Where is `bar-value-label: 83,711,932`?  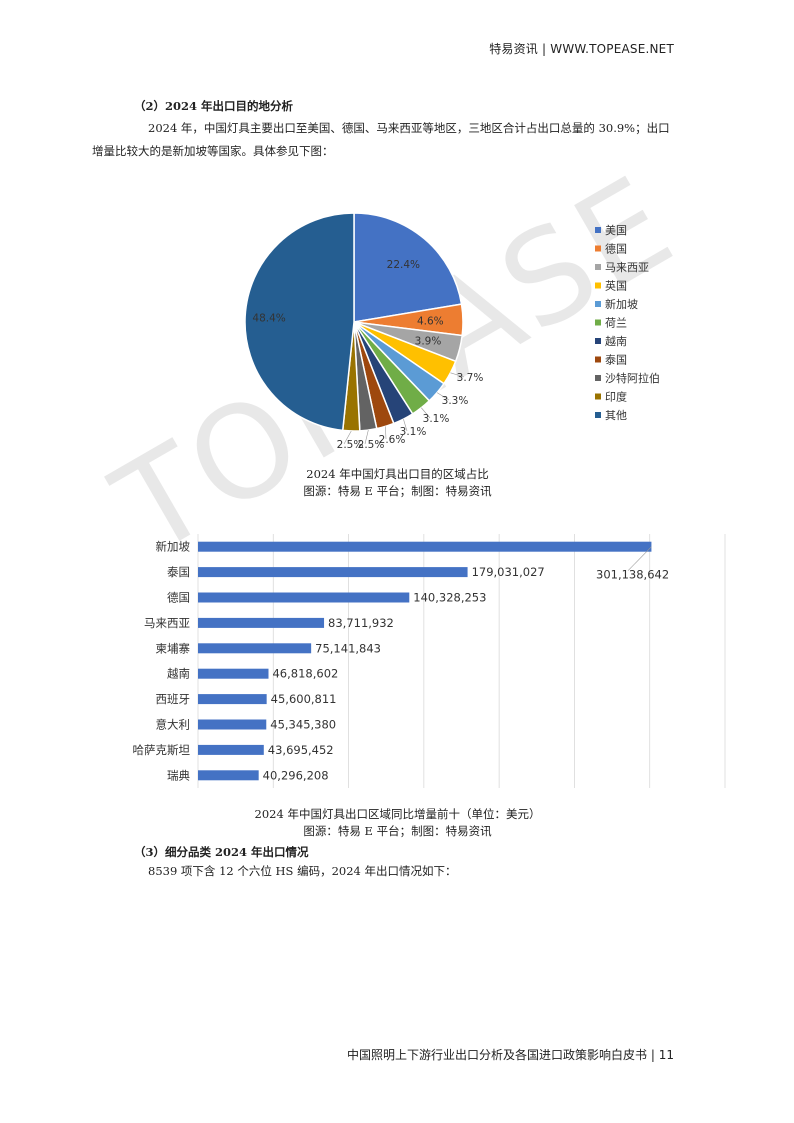
bar-value-label: 83,711,932 is located at coordinates (361, 623).